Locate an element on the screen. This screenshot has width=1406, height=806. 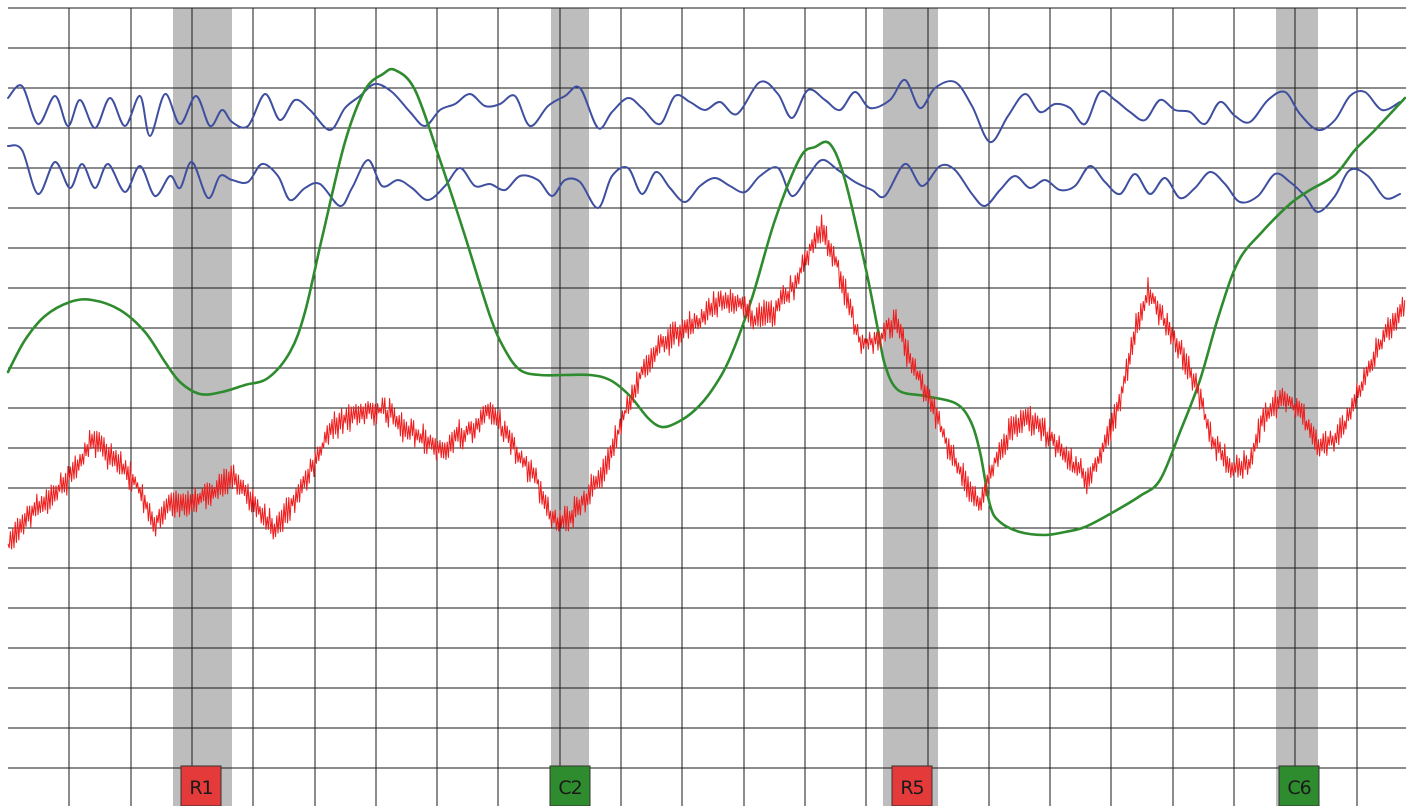
marker-r1-box is located at coordinates (201, 785).